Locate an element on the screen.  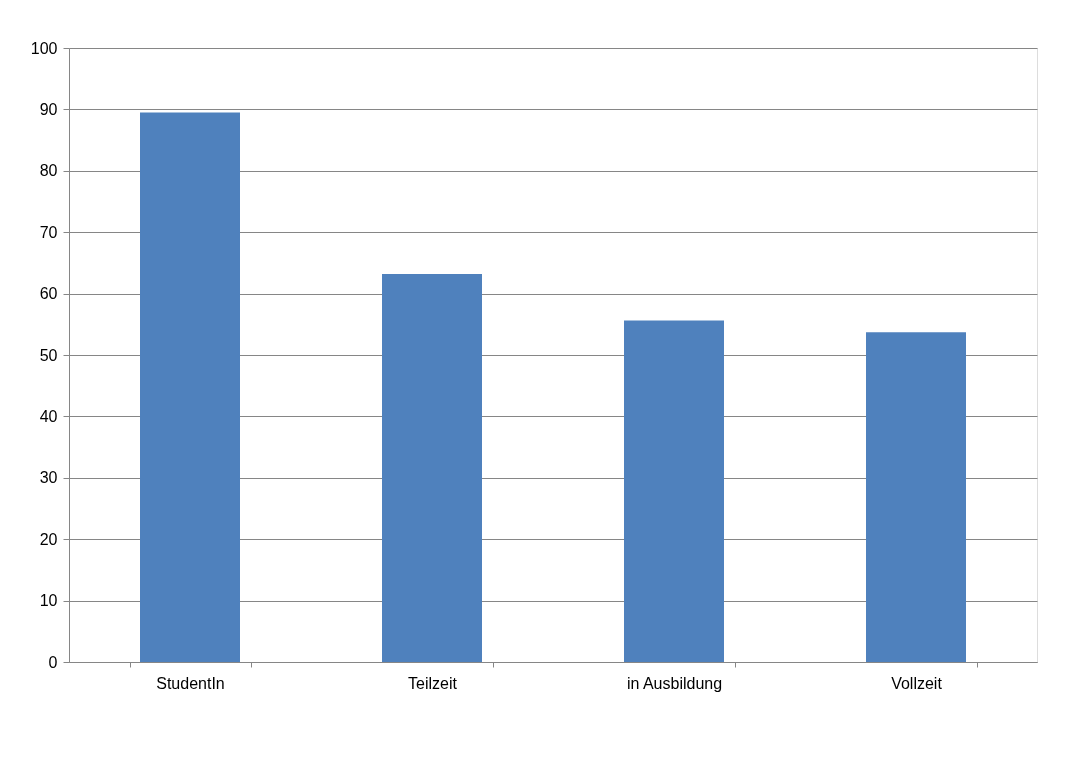
y-tick-label: 30 is located at coordinates (48, 478).